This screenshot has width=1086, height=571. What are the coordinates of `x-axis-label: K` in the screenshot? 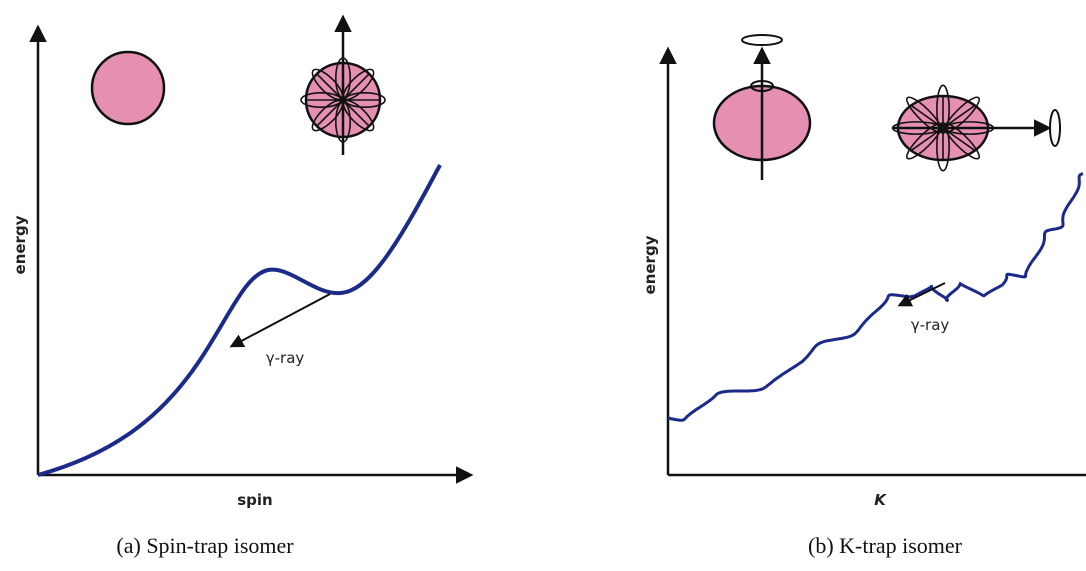 It's located at (880, 500).